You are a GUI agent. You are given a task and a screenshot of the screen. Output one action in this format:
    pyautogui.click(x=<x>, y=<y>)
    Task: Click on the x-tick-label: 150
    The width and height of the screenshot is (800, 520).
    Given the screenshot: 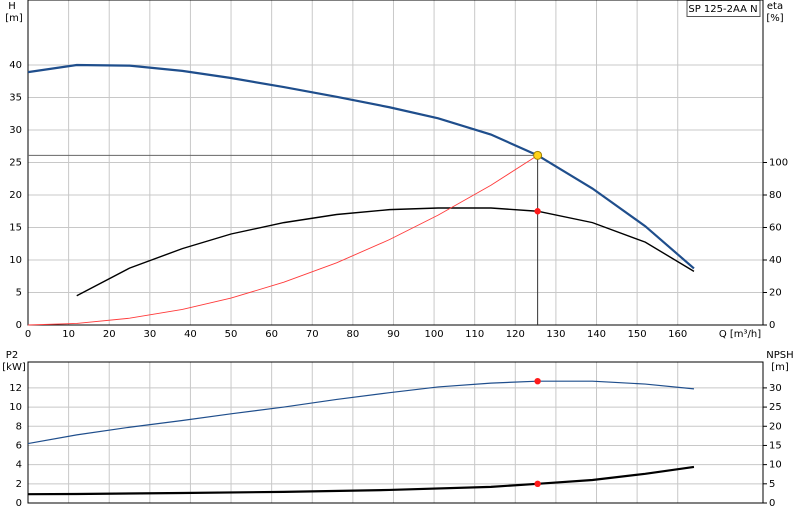 What is the action you would take?
    pyautogui.click(x=637, y=334)
    